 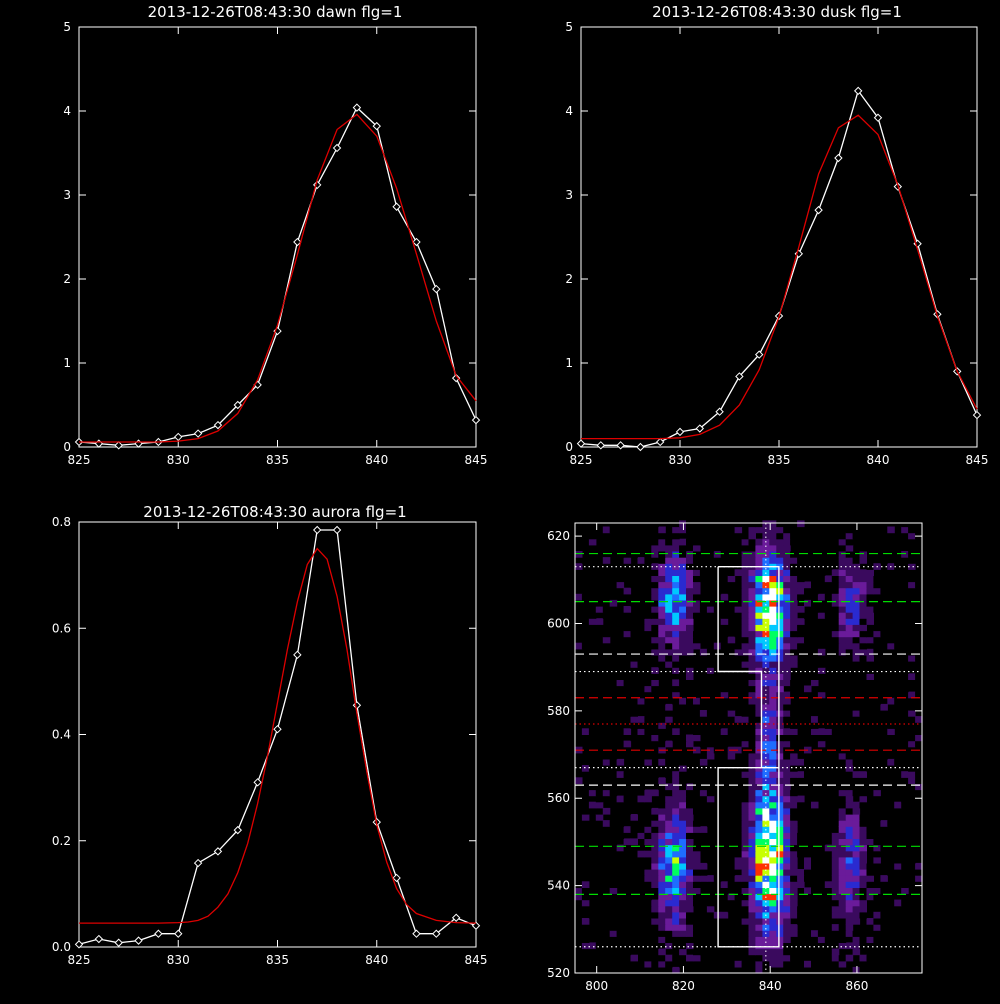 What do you see at coordinates (198, 433) in the screenshot?
I see `dawn-data-point` at bounding box center [198, 433].